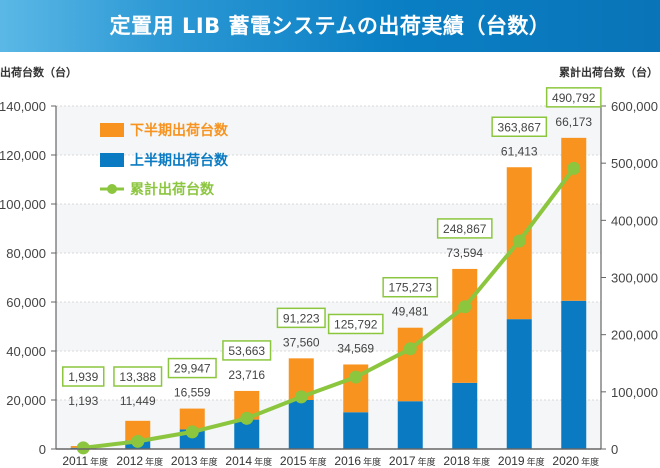 This screenshot has width=660, height=468. I want to click on x-tick-label: 2017 年度, so click(412, 461).